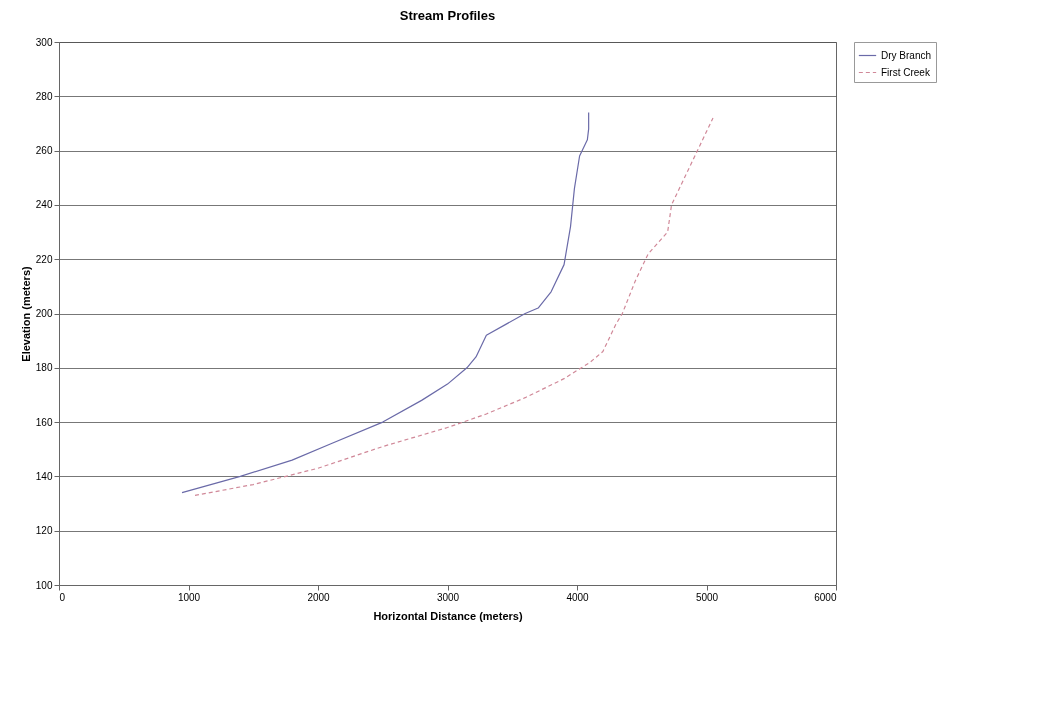 This screenshot has width=1042, height=721. I want to click on x-tick-label: 5000, so click(707, 597).